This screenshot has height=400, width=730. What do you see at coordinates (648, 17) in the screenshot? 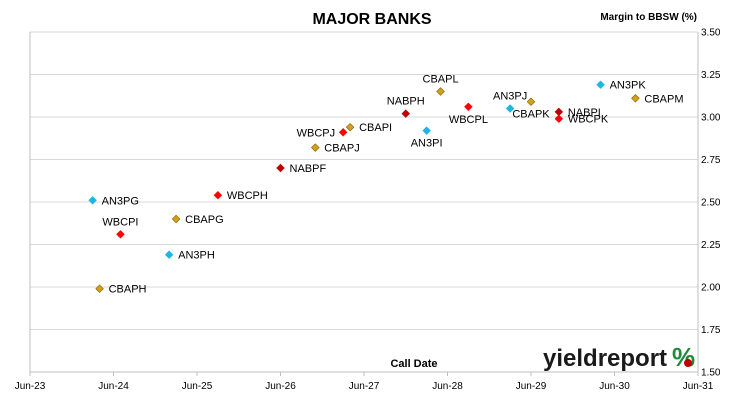
I see `y-axis-label: Margin to BBSW (%)` at bounding box center [648, 17].